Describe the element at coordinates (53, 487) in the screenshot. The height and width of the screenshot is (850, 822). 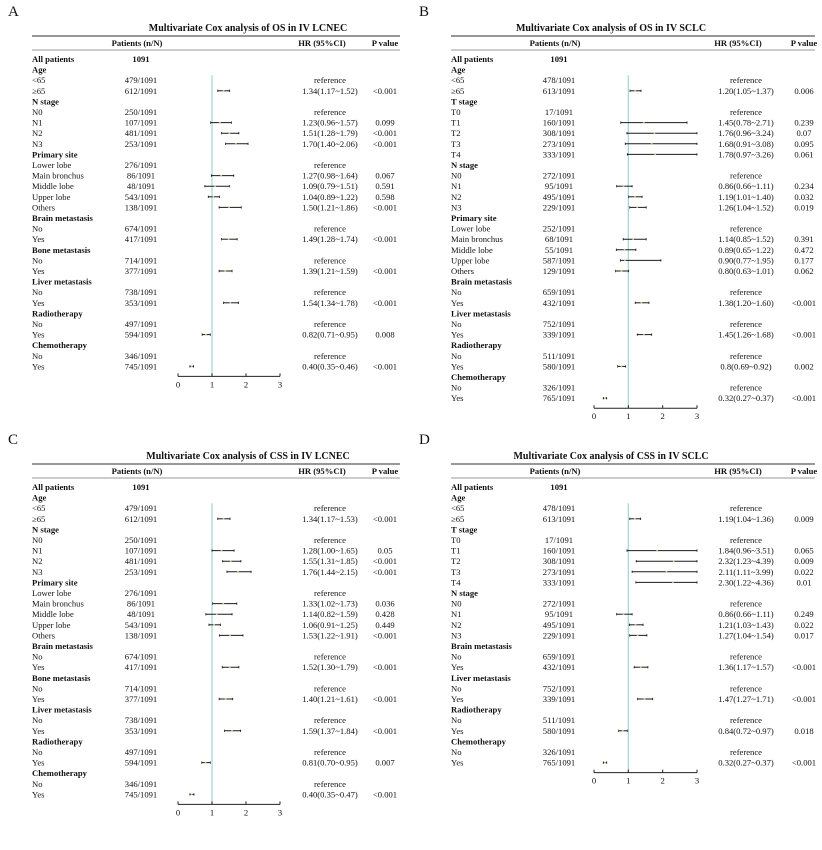
I see `row-label: All patients` at that location.